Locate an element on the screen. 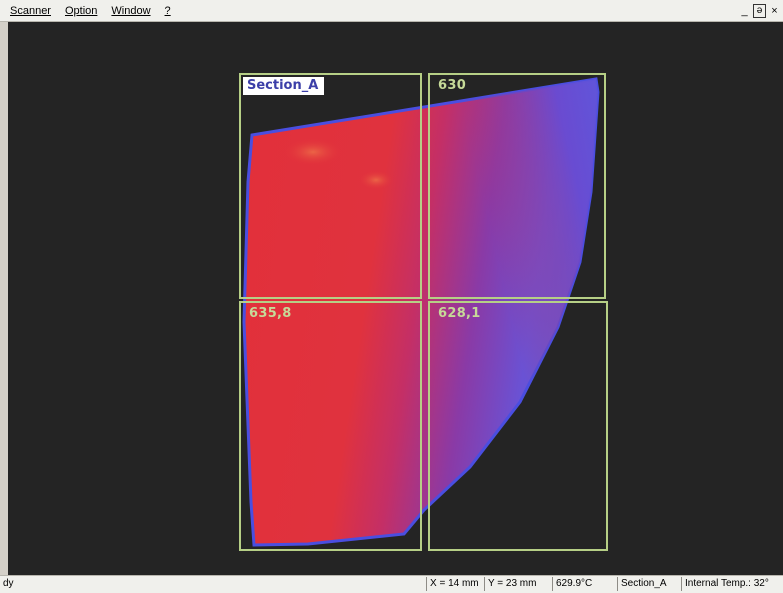 The width and height of the screenshot is (783, 593). zone-temperature-value: 630 is located at coordinates (452, 85).